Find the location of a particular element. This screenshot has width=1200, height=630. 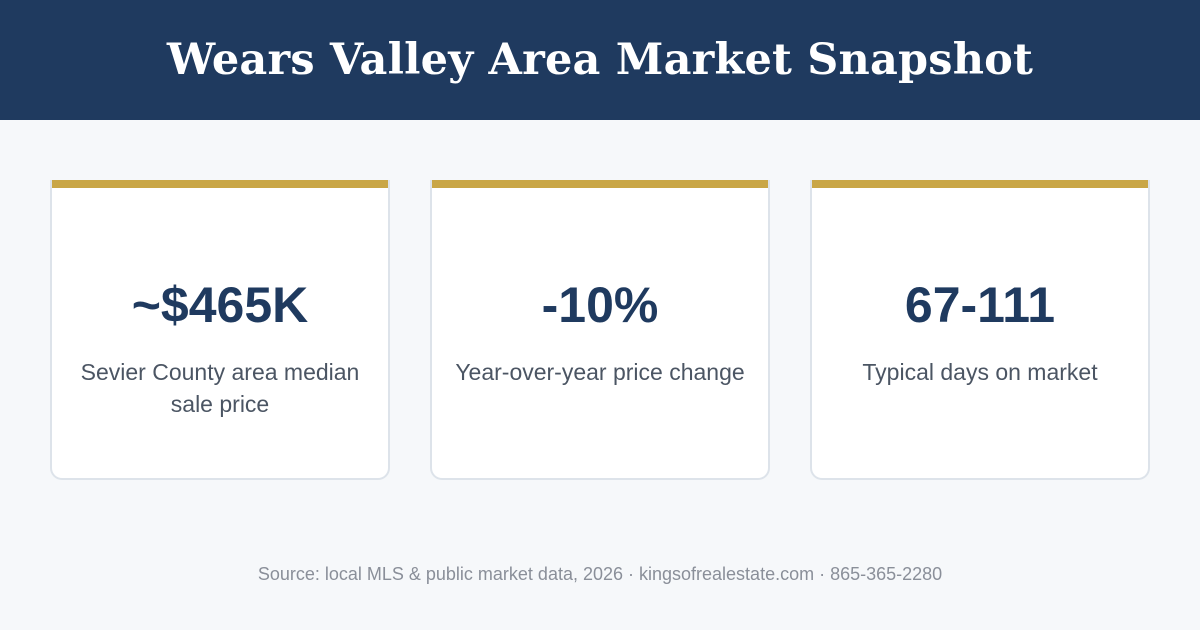

stat-value: ~$465K is located at coordinates (220, 305).